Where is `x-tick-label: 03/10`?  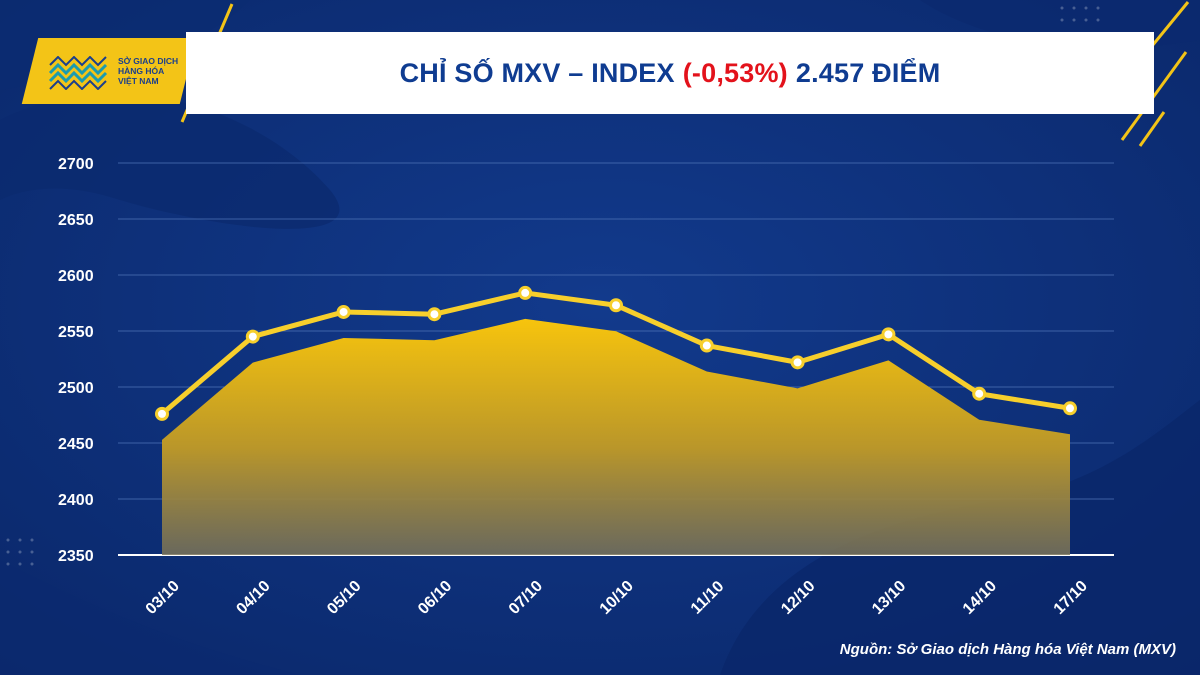 x-tick-label: 03/10 is located at coordinates (163, 598).